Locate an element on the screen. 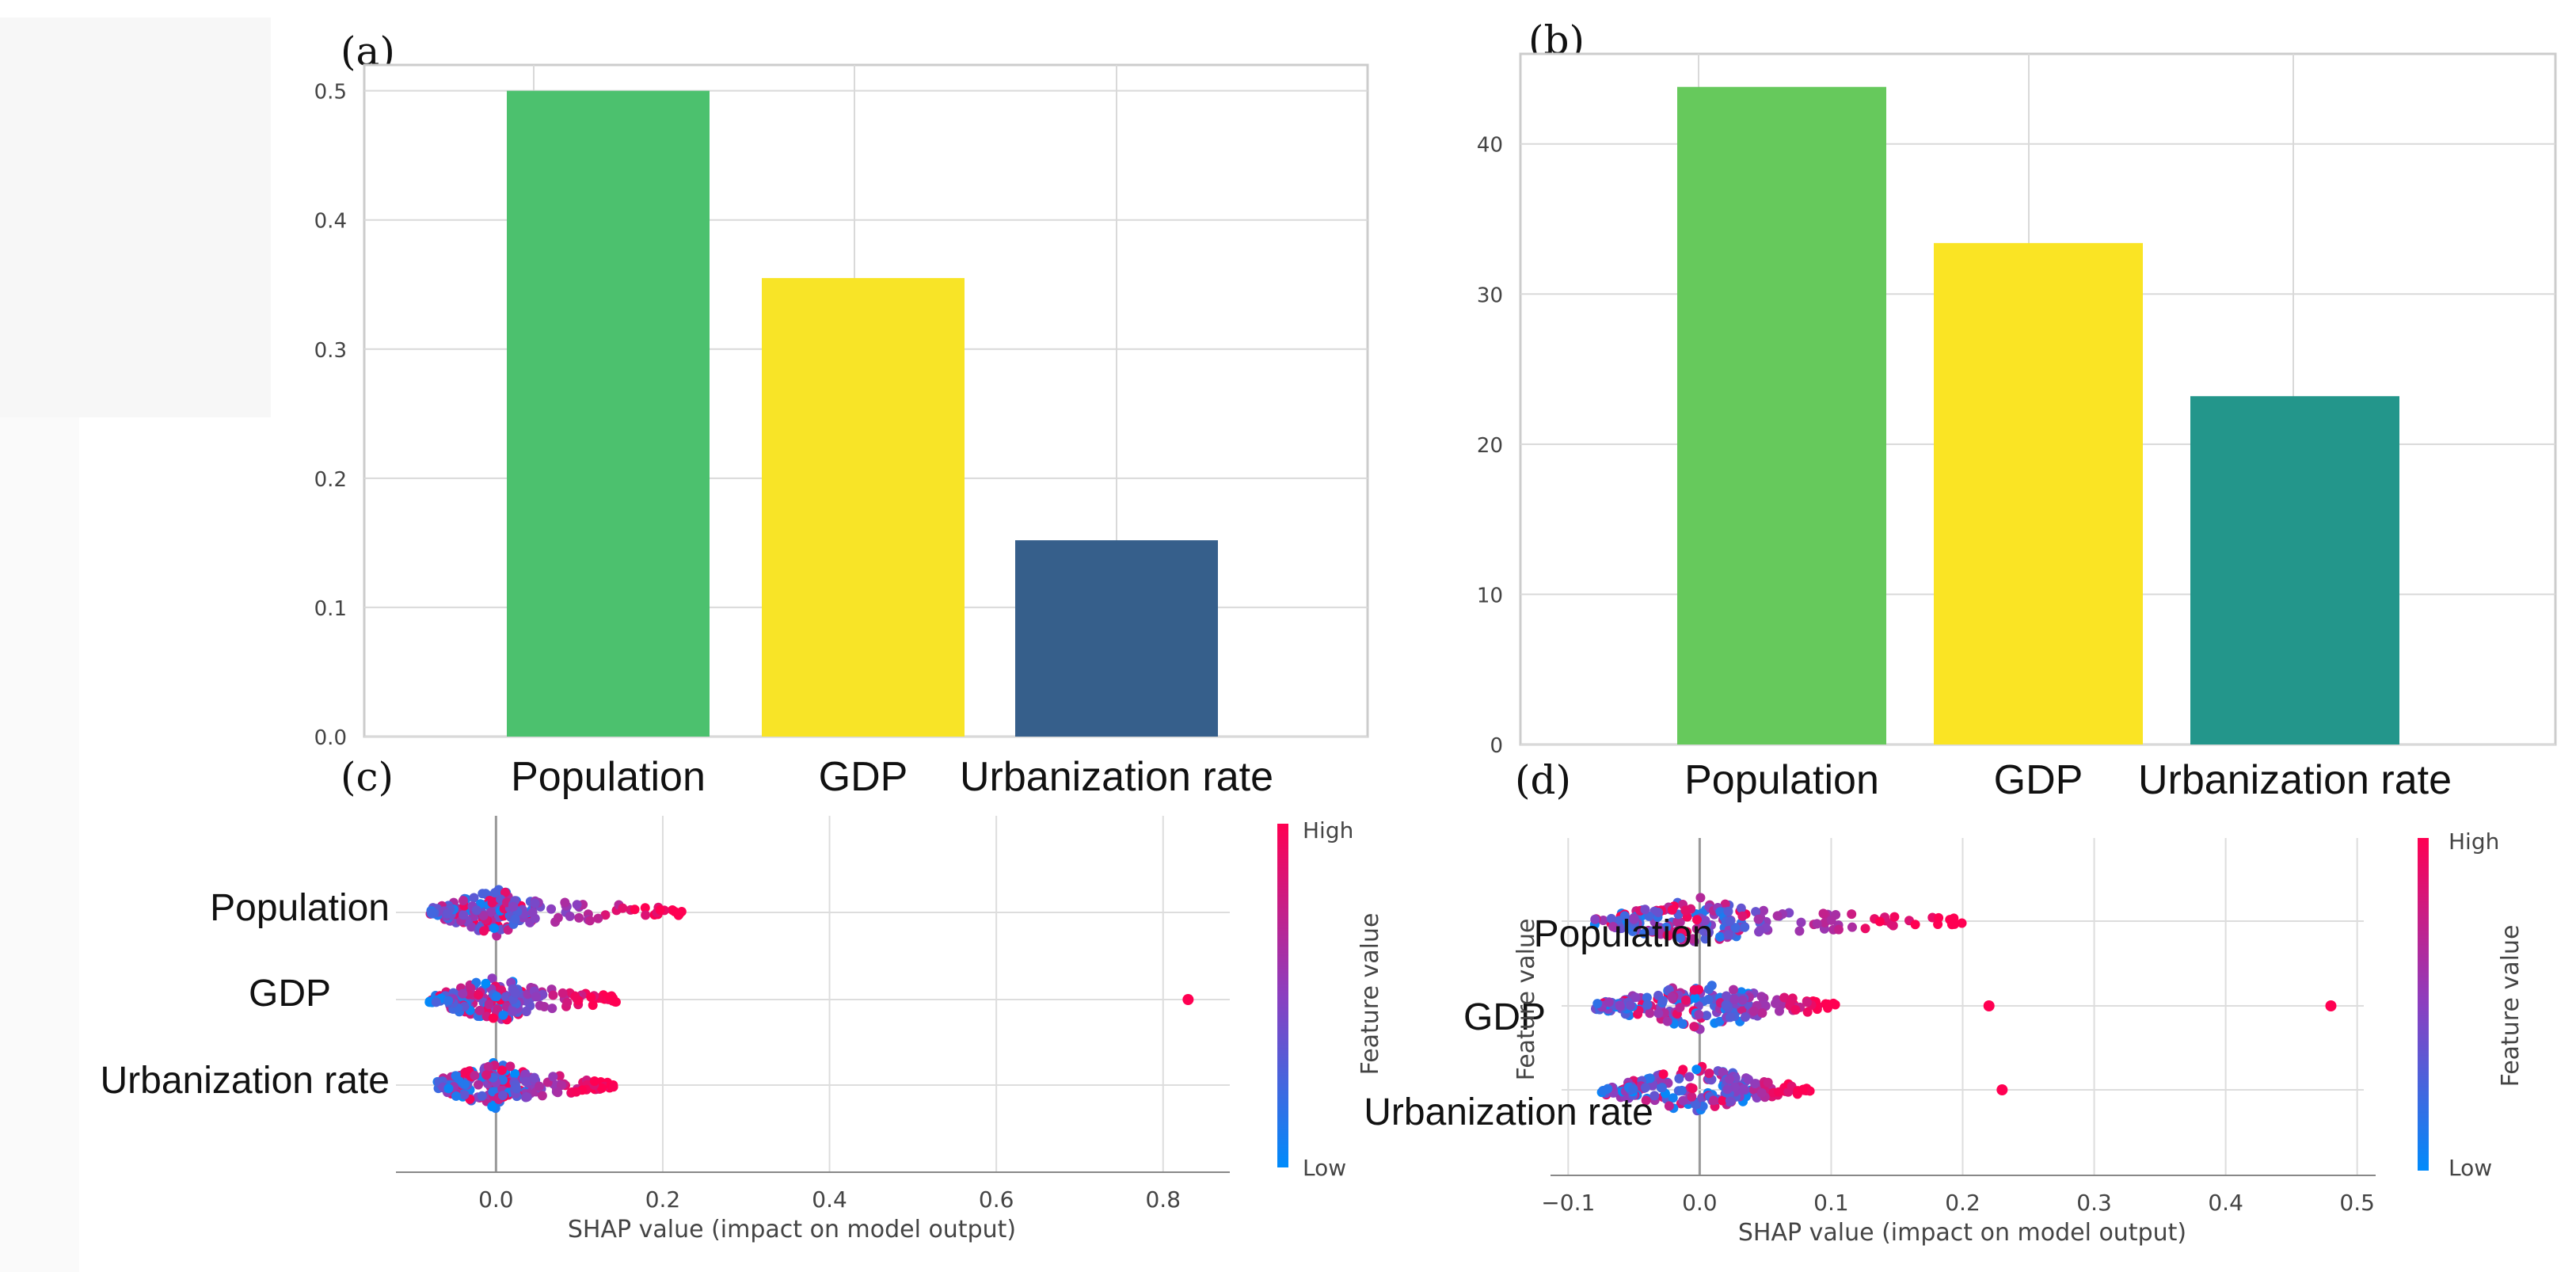 This screenshot has height=1272, width=2576. y-tick-label: 0.3 is located at coordinates (330, 351).